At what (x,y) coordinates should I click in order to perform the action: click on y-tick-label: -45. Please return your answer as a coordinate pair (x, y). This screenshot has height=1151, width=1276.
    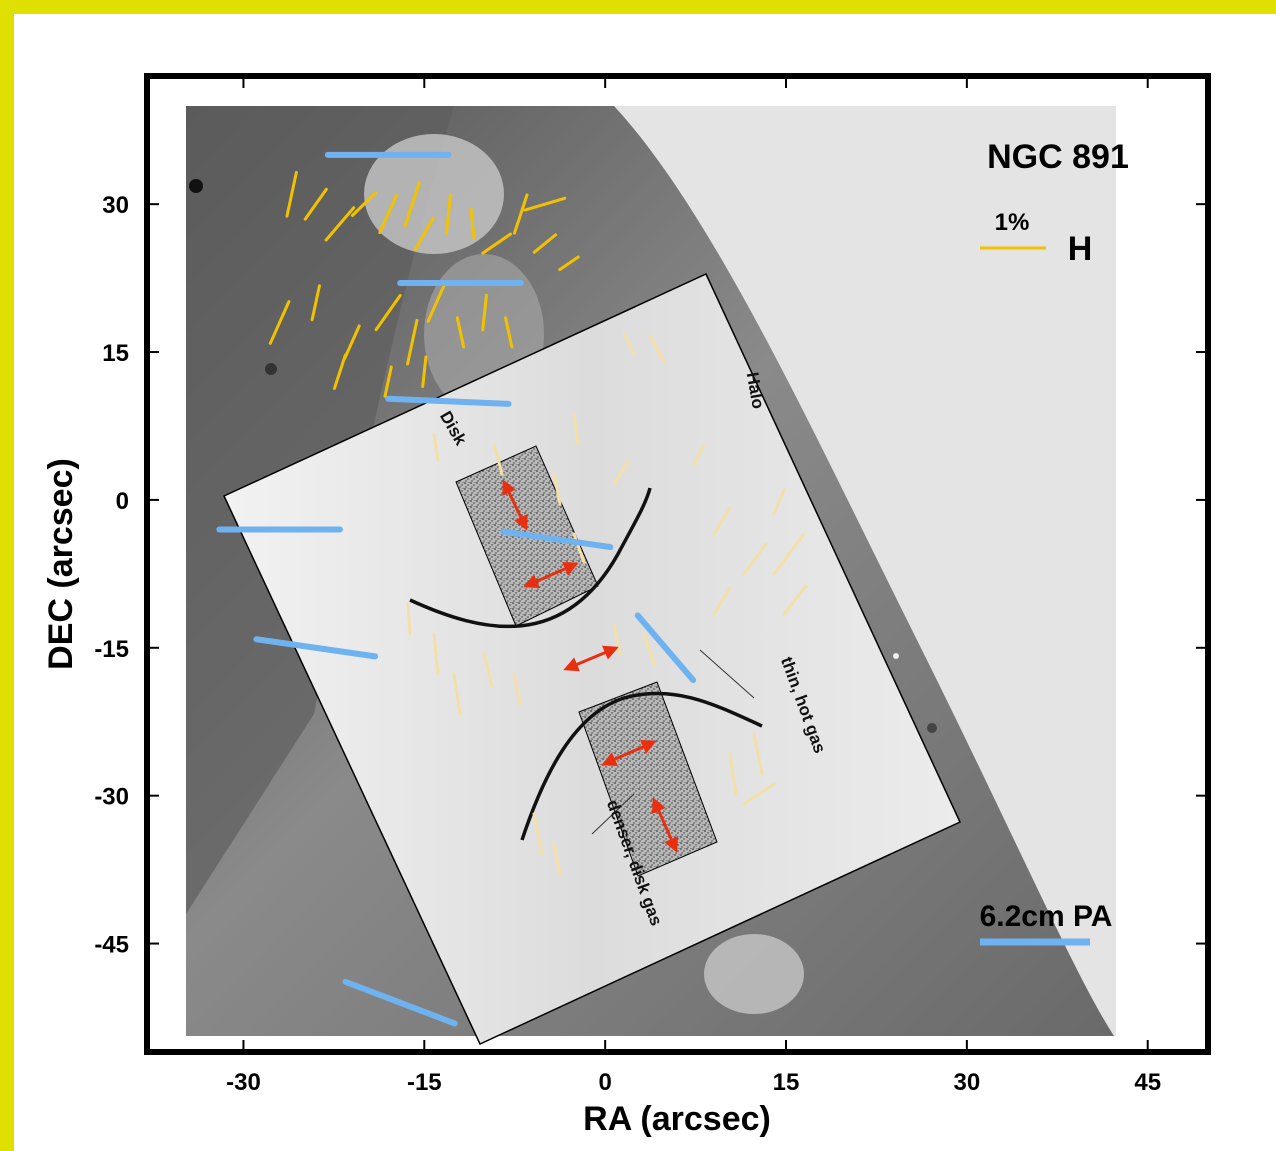
    Looking at the image, I should click on (111, 945).